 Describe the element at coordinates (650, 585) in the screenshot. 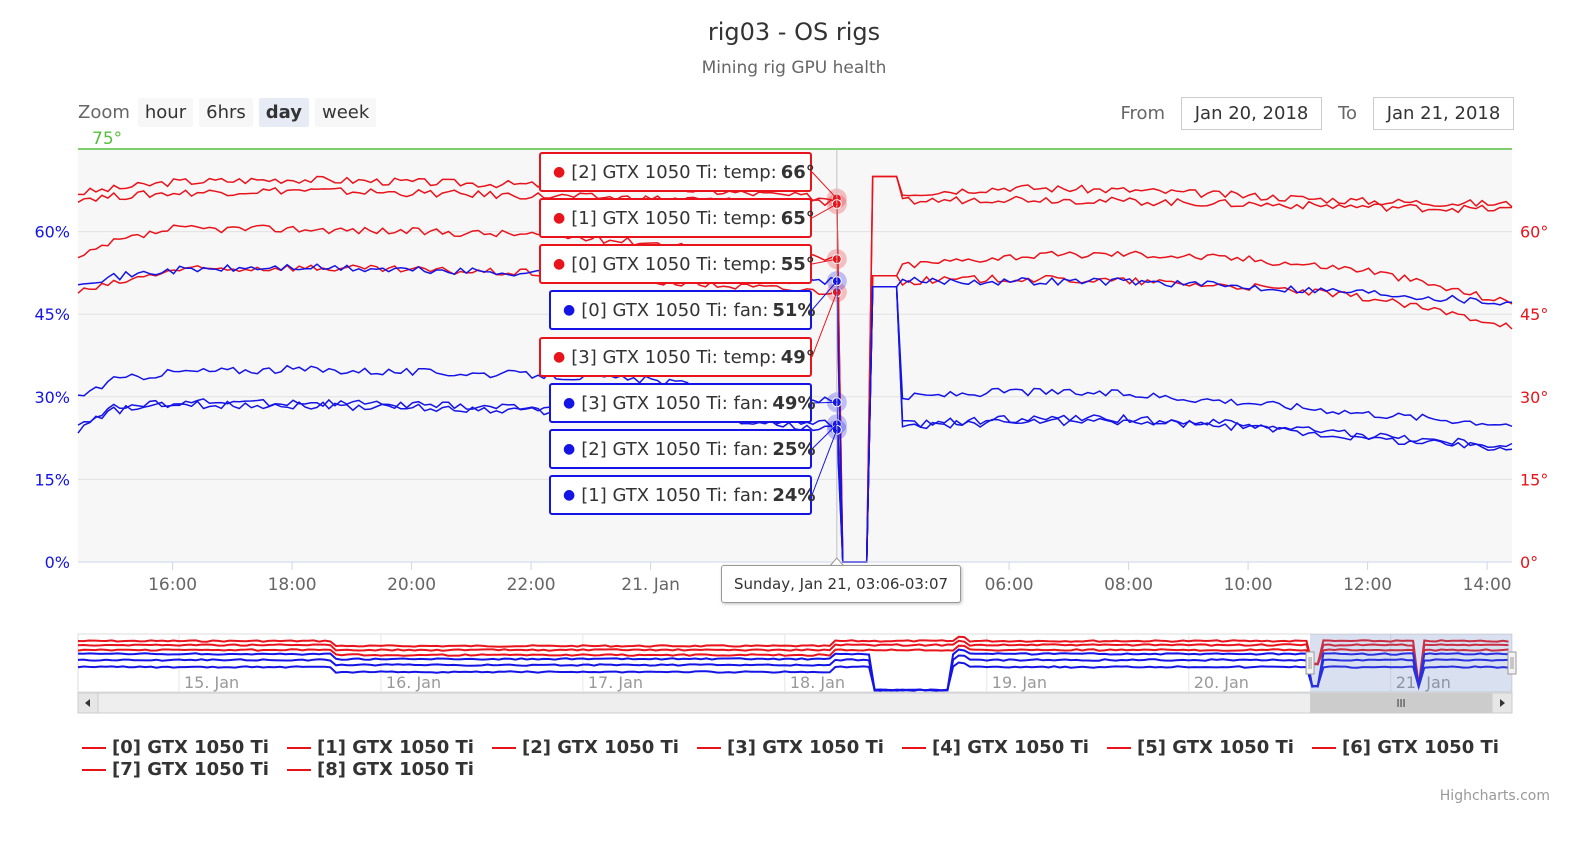

I see `x-tick-label: 21. Jan` at that location.